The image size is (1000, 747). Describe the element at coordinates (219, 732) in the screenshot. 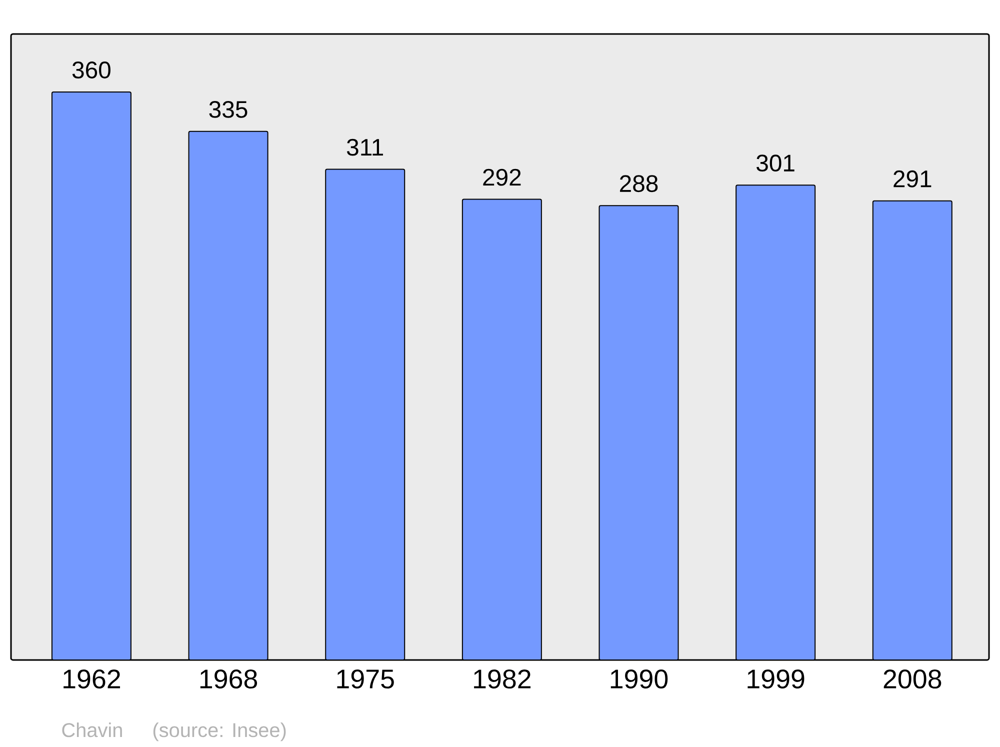

I see `text: (source: Insee)` at that location.